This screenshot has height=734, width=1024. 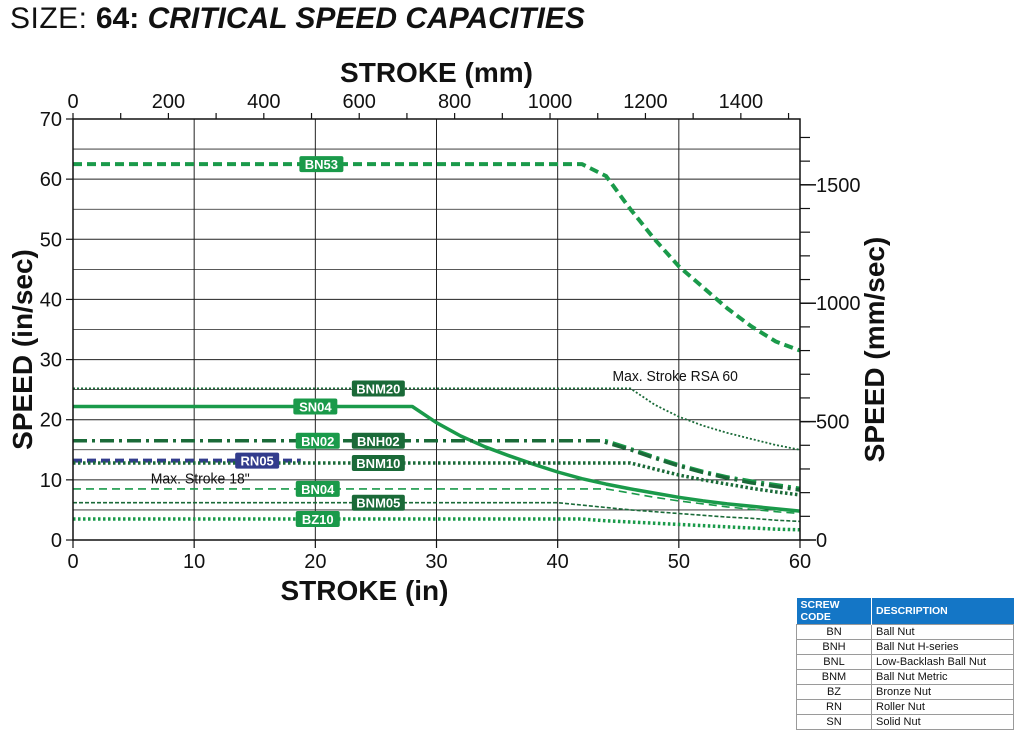 What do you see at coordinates (194, 562) in the screenshot?
I see `x-tick-label: 10` at bounding box center [194, 562].